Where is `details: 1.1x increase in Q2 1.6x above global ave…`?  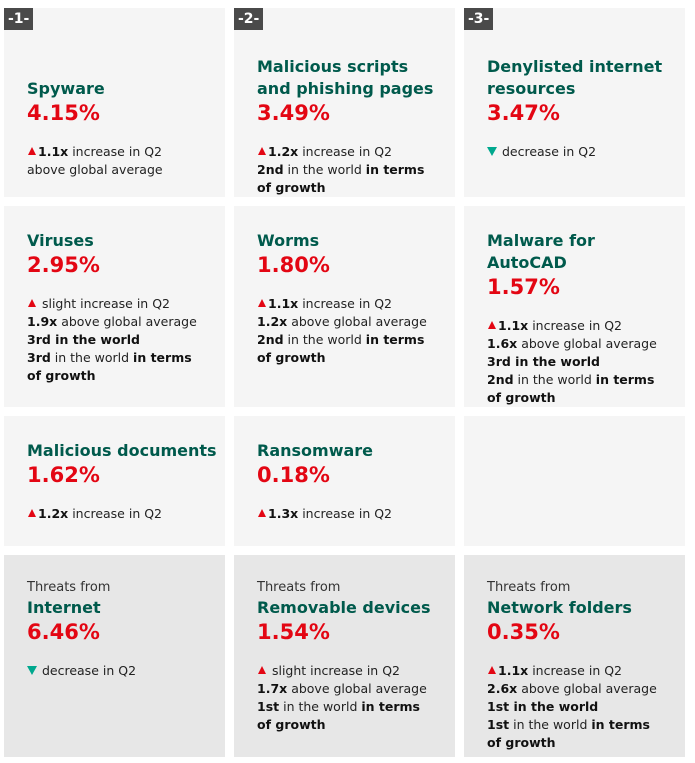
details: 1.1x increase in Q2 1.6x above global ave… is located at coordinates (586, 362).